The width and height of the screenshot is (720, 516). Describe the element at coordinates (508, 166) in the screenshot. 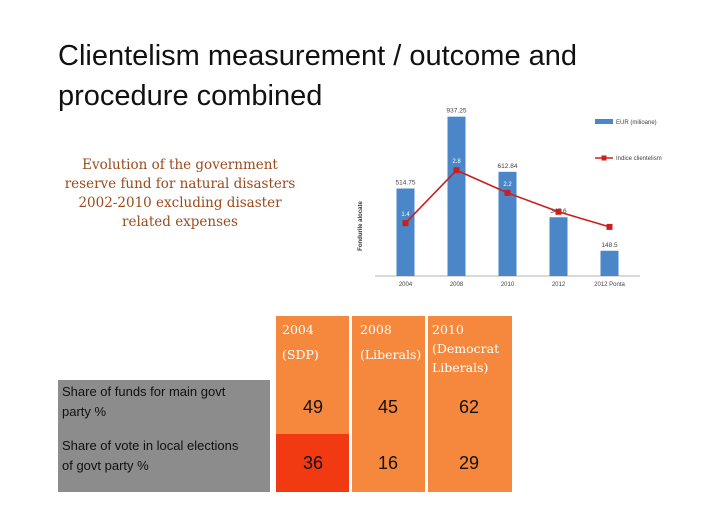

I see `bar-value-label: 612.84` at that location.